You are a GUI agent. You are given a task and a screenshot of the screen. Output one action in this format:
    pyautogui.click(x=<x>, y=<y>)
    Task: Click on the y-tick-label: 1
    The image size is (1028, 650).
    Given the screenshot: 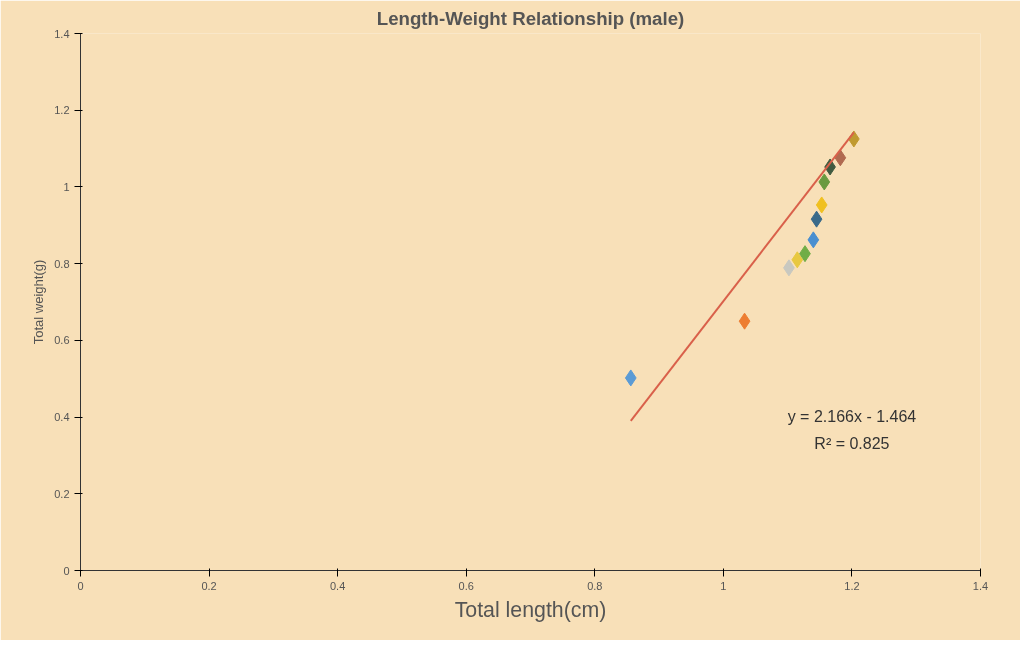 What is the action you would take?
    pyautogui.click(x=66, y=186)
    